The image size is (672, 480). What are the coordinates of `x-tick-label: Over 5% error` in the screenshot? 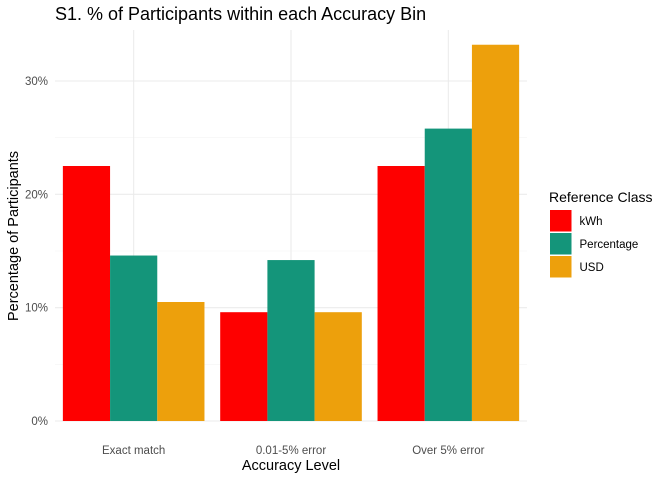 It's located at (448, 451).